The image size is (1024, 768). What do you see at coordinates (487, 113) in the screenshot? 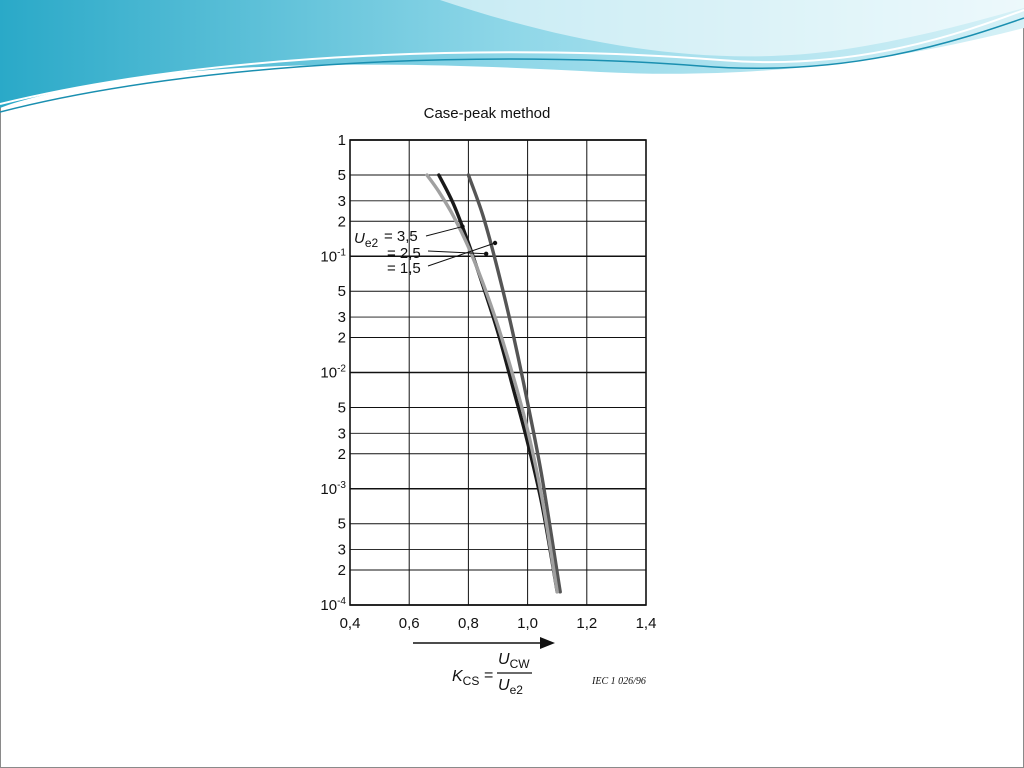
I see `chart-title: Case-peak method` at bounding box center [487, 113].